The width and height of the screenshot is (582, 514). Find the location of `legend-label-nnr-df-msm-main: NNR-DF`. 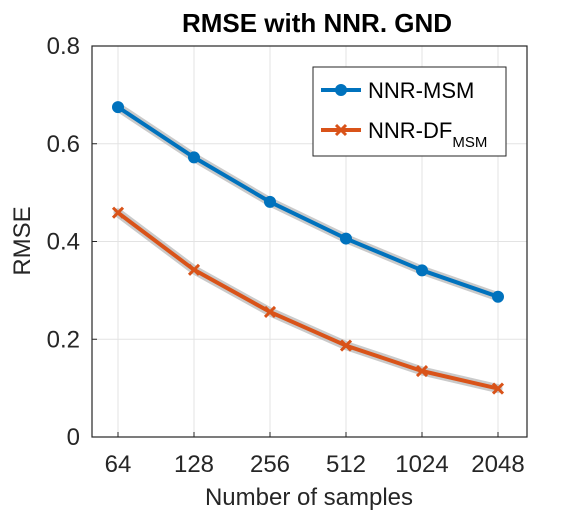

legend-label-nnr-df-msm-main: NNR-DF is located at coordinates (410, 130).